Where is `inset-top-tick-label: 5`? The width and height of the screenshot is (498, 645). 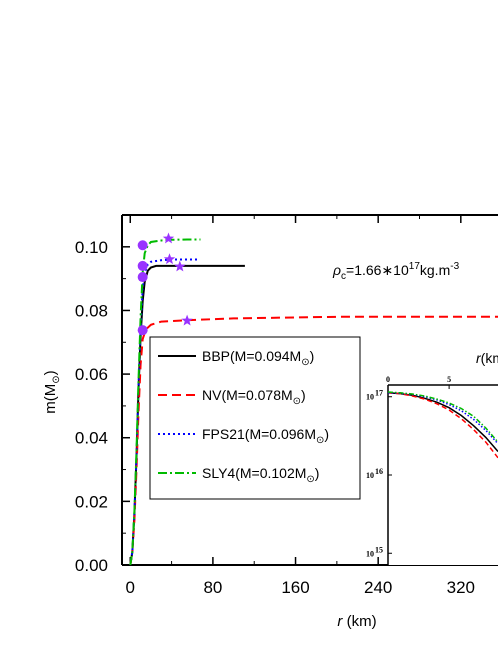
inset-top-tick-label: 5 is located at coordinates (449, 379).